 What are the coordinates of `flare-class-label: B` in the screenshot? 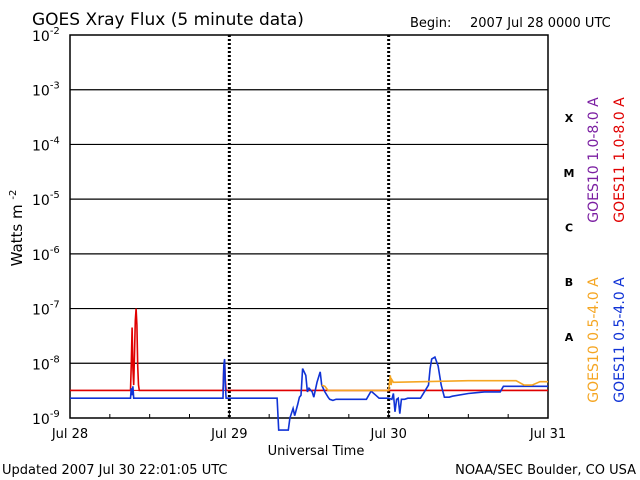 It's located at (569, 282).